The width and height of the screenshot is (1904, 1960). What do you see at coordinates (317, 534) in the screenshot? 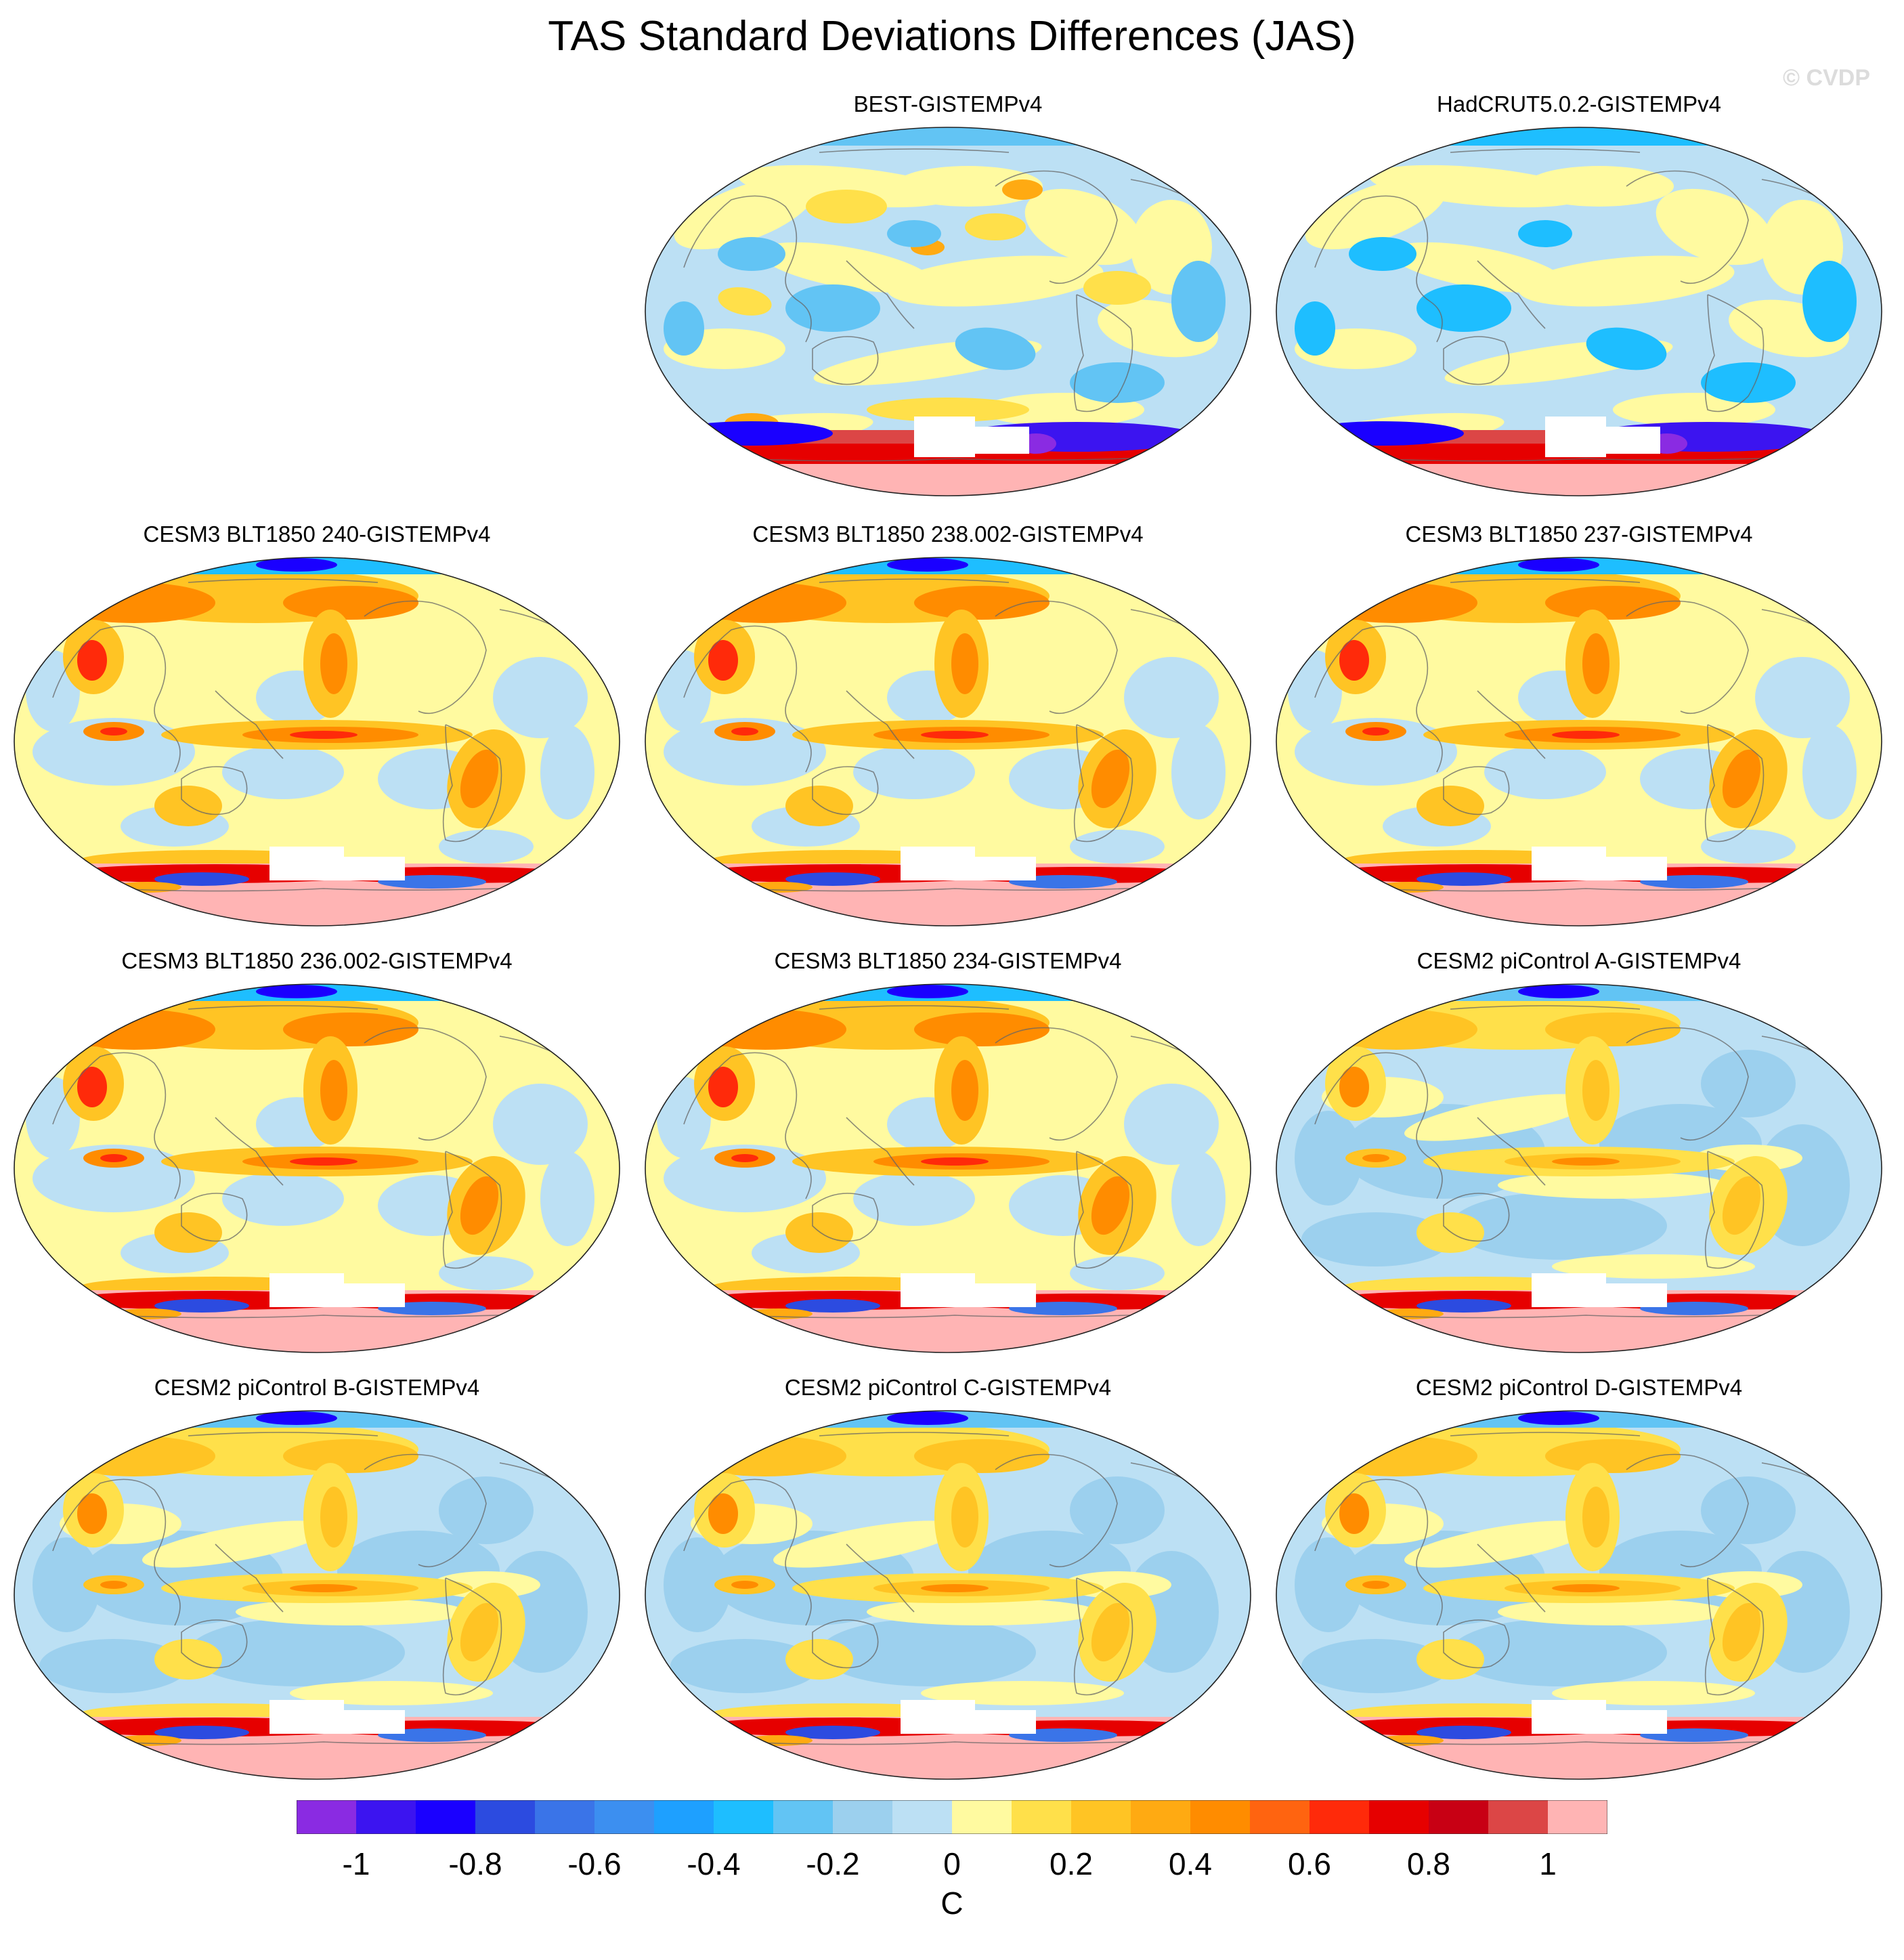
I see `panel-title: CESM3 BLT1850 240-GISTEMPv4` at bounding box center [317, 534].